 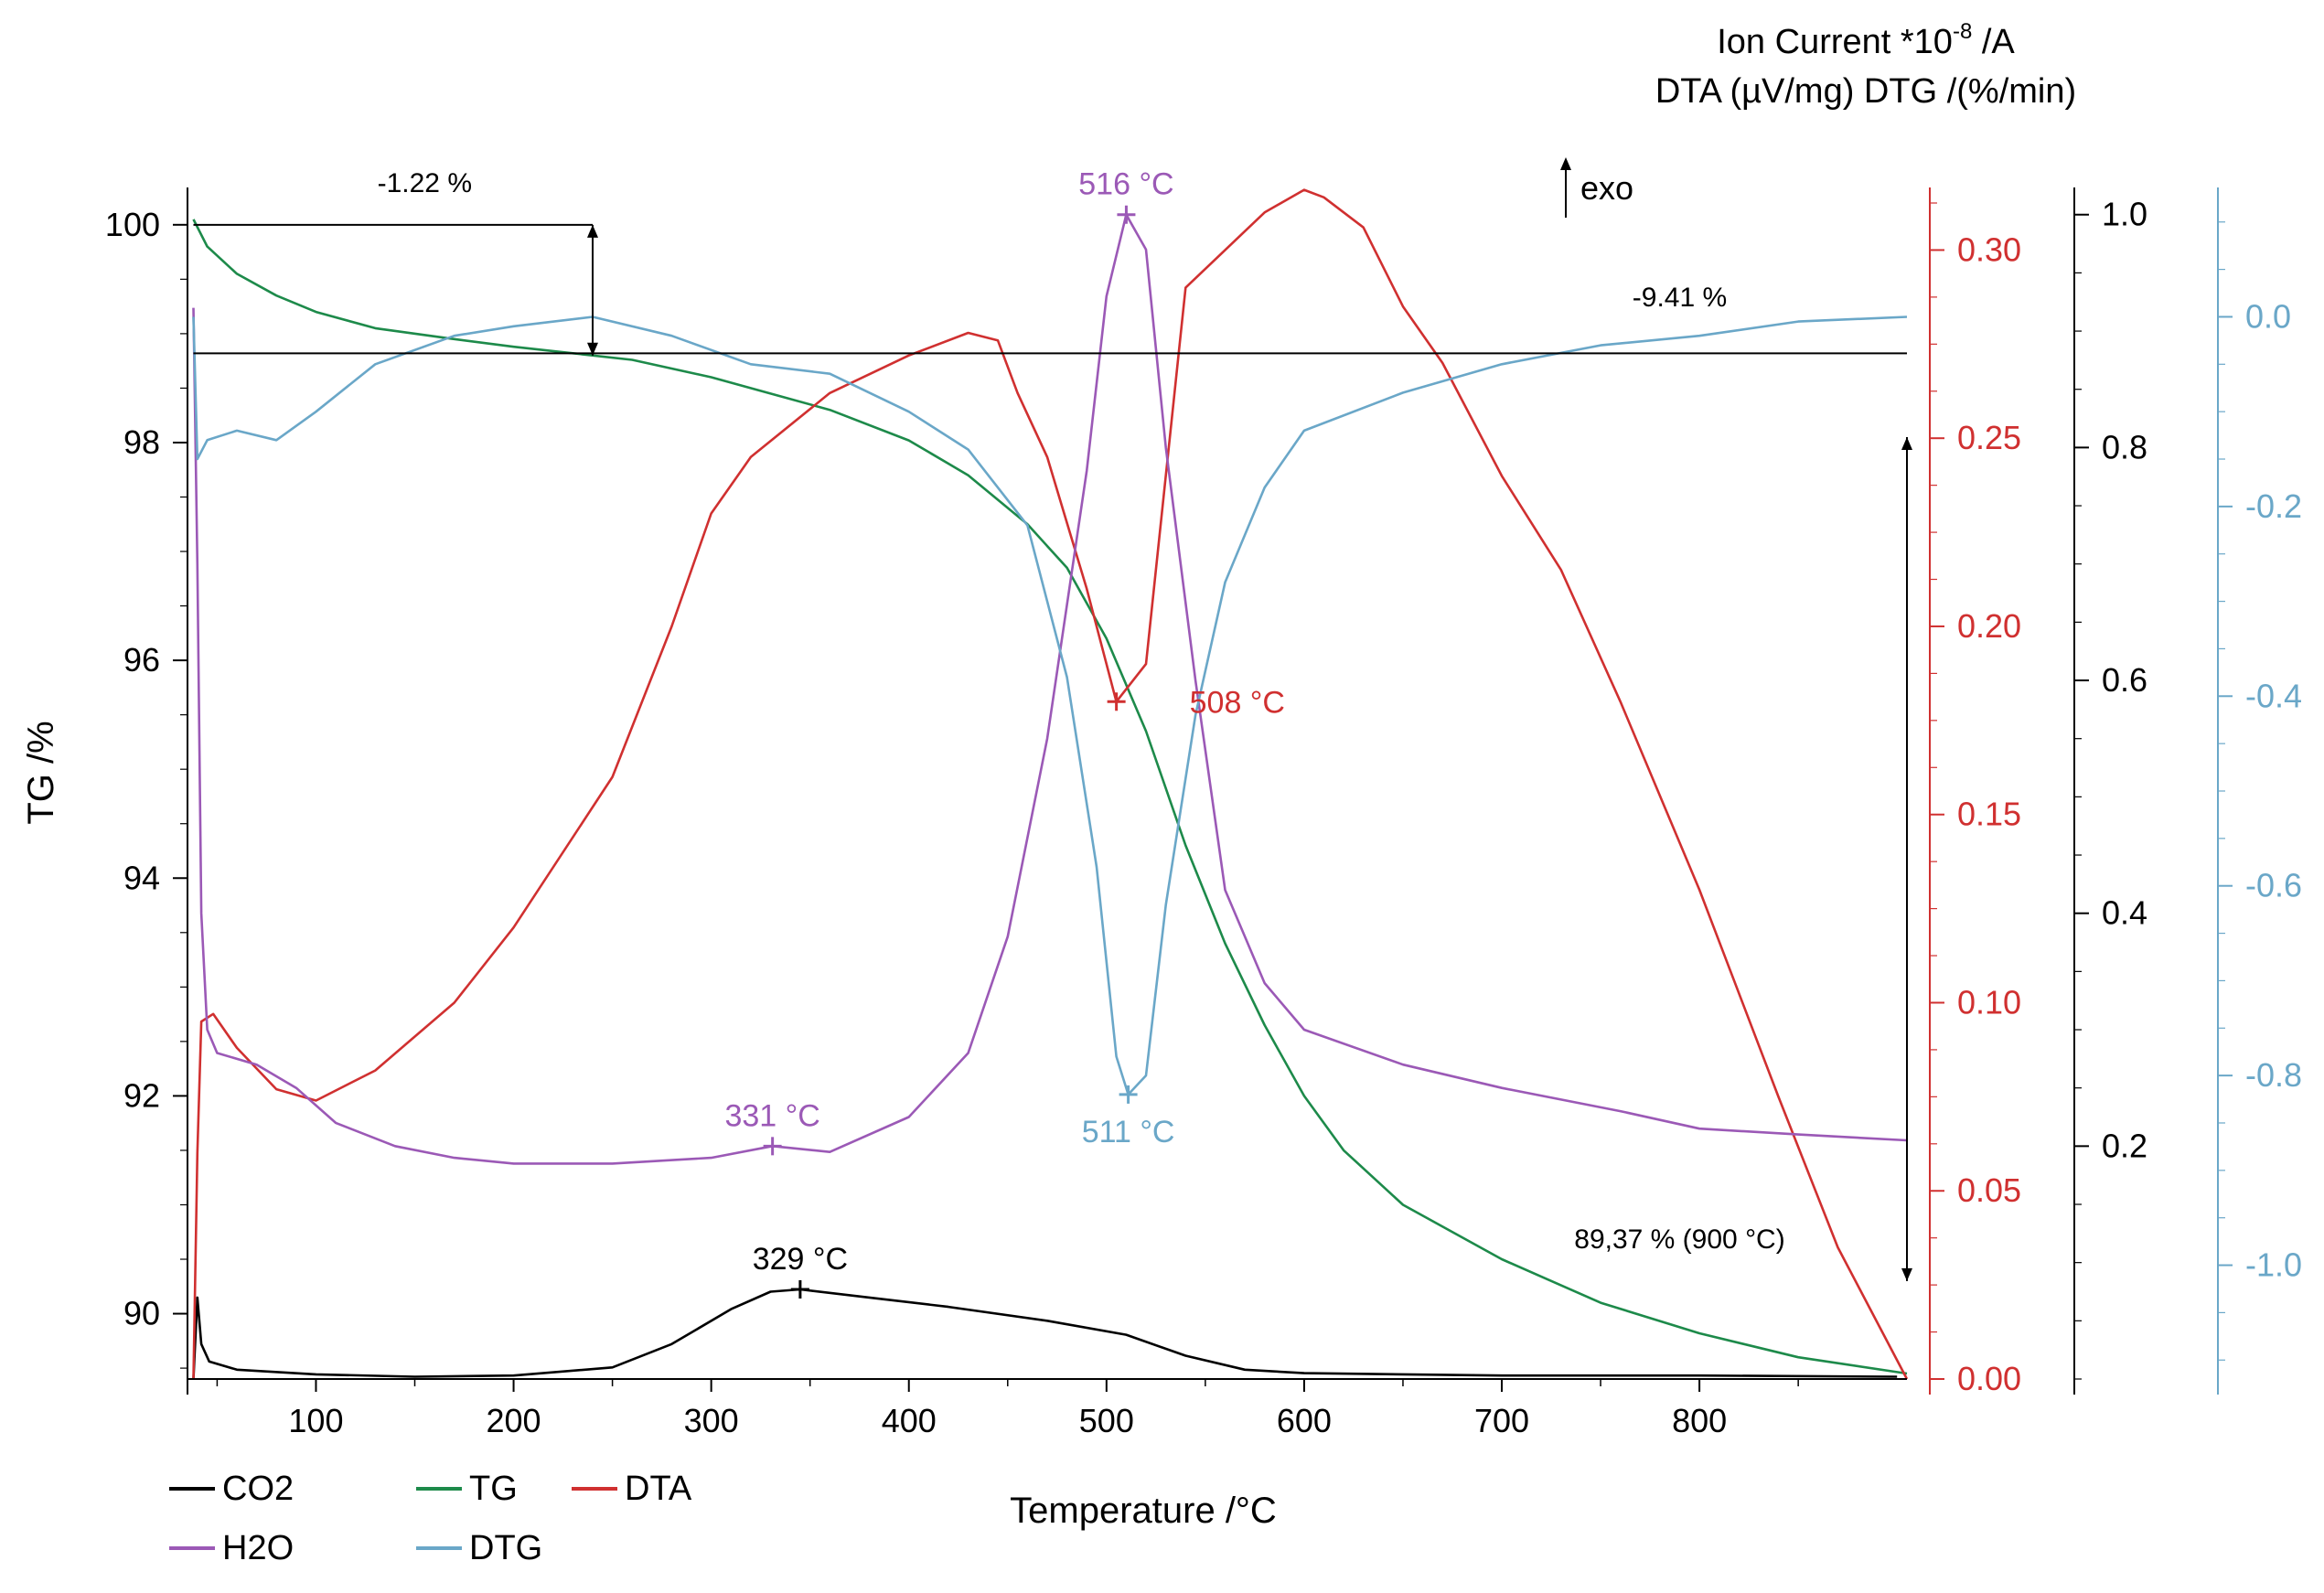 I want to click on x-tick-label: 600, so click(x=1304, y=1421).